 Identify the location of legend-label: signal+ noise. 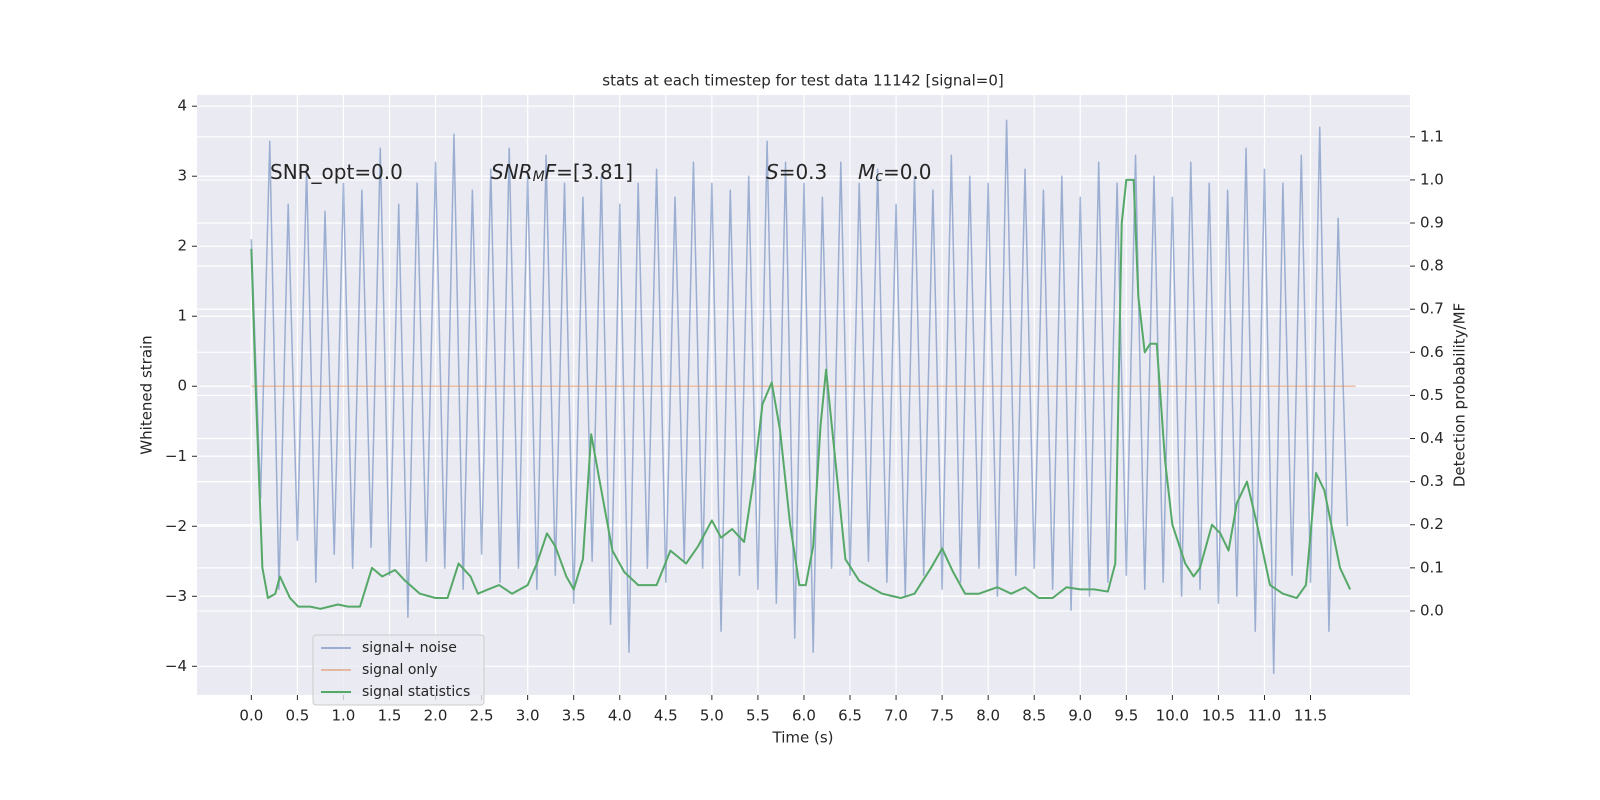
(409, 648).